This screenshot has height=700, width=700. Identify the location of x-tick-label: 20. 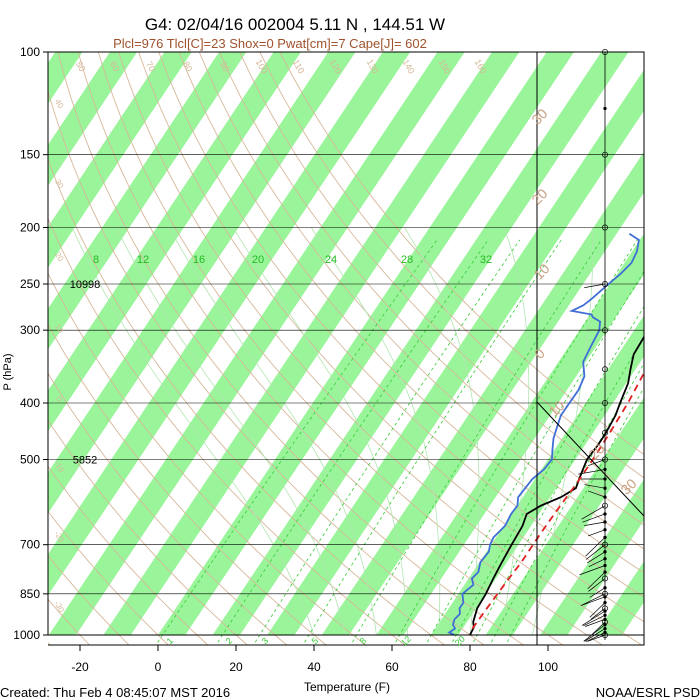
(236, 667).